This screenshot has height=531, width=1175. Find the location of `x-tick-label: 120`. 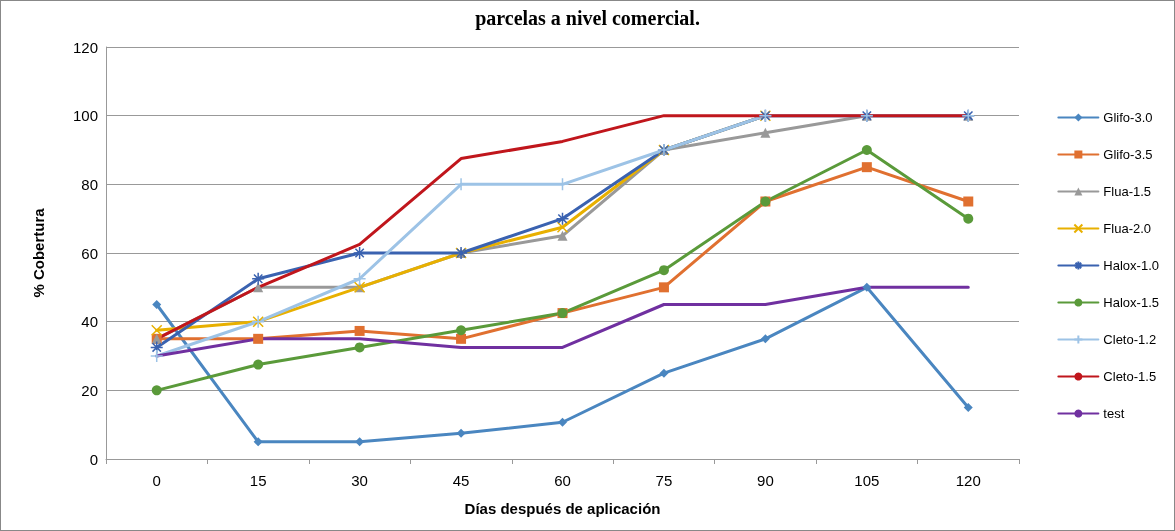

x-tick-label: 120 is located at coordinates (968, 480).